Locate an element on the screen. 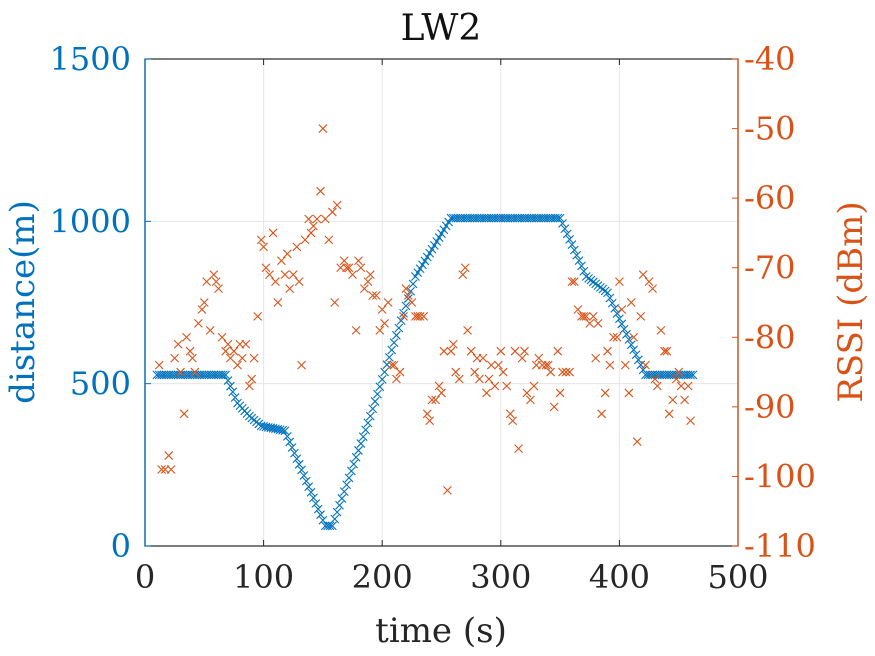  y-tick-label: 0 is located at coordinates (121, 546).